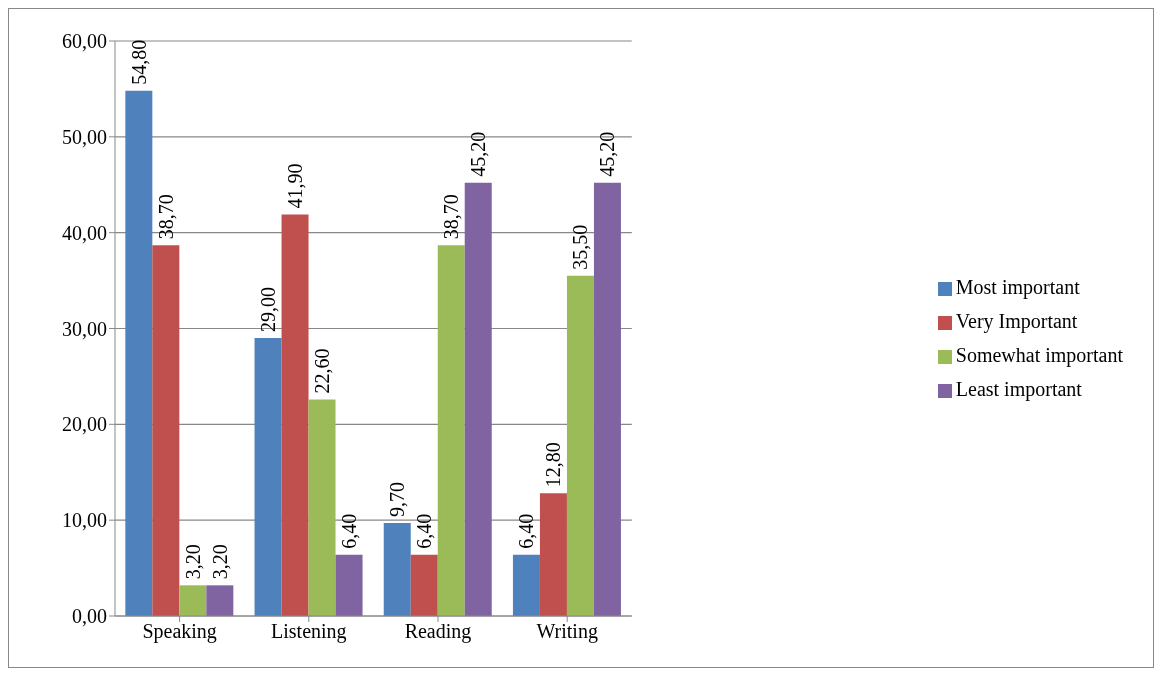 This screenshot has width=1162, height=675. What do you see at coordinates (84, 328) in the screenshot?
I see `y-tick-label: 30,00` at bounding box center [84, 328].